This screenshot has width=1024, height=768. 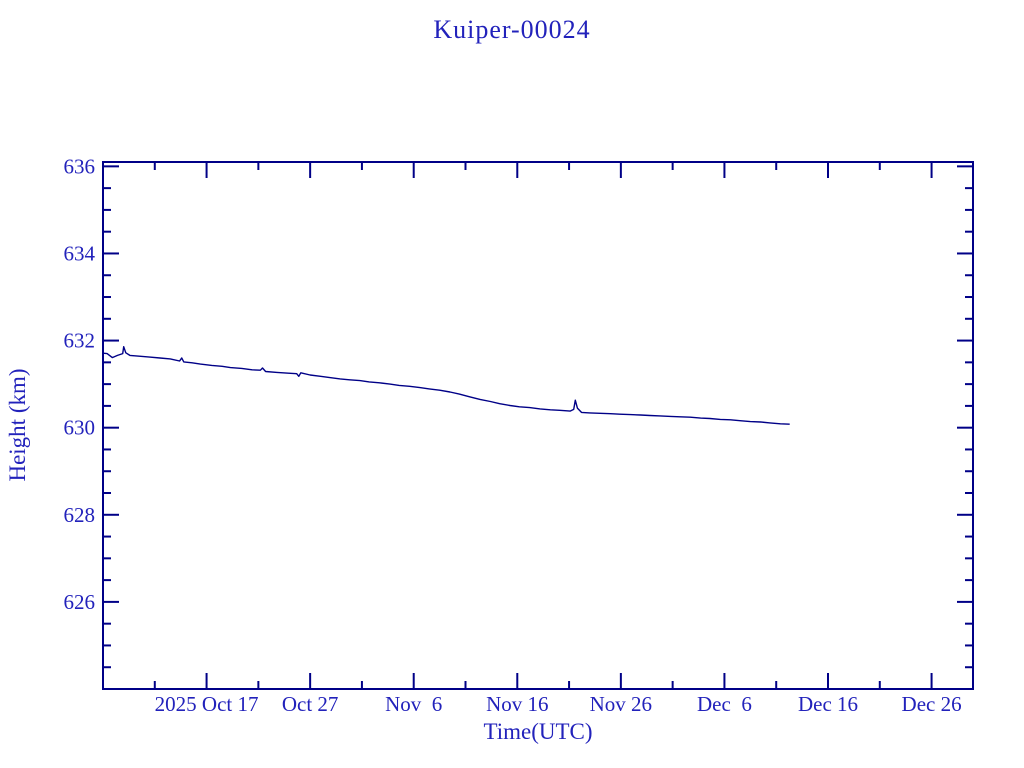 I want to click on y-tick-label: 636, so click(x=80, y=166).